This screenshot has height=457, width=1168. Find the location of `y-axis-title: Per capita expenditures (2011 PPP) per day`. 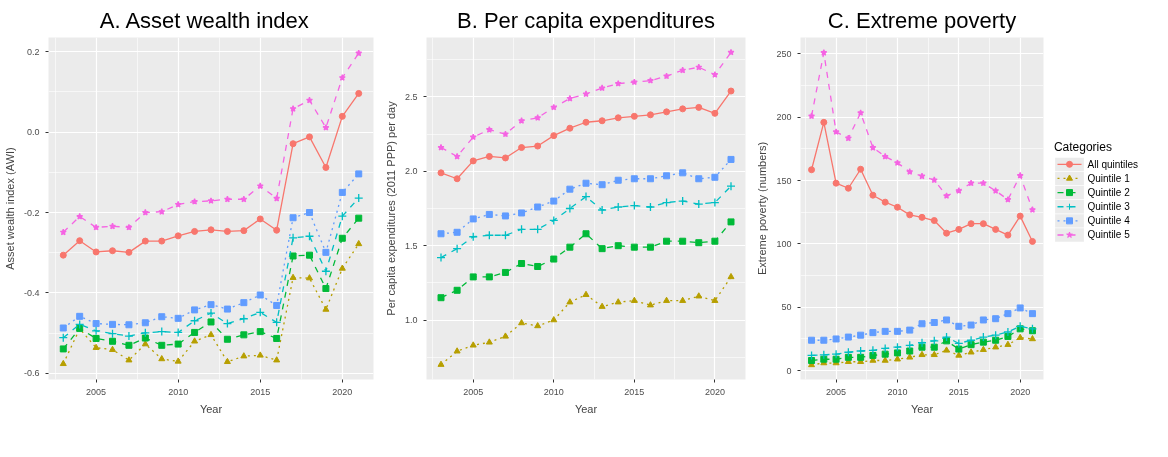

y-axis-title: Per capita expenditures (2011 PPP) per day is located at coordinates (390, 208).